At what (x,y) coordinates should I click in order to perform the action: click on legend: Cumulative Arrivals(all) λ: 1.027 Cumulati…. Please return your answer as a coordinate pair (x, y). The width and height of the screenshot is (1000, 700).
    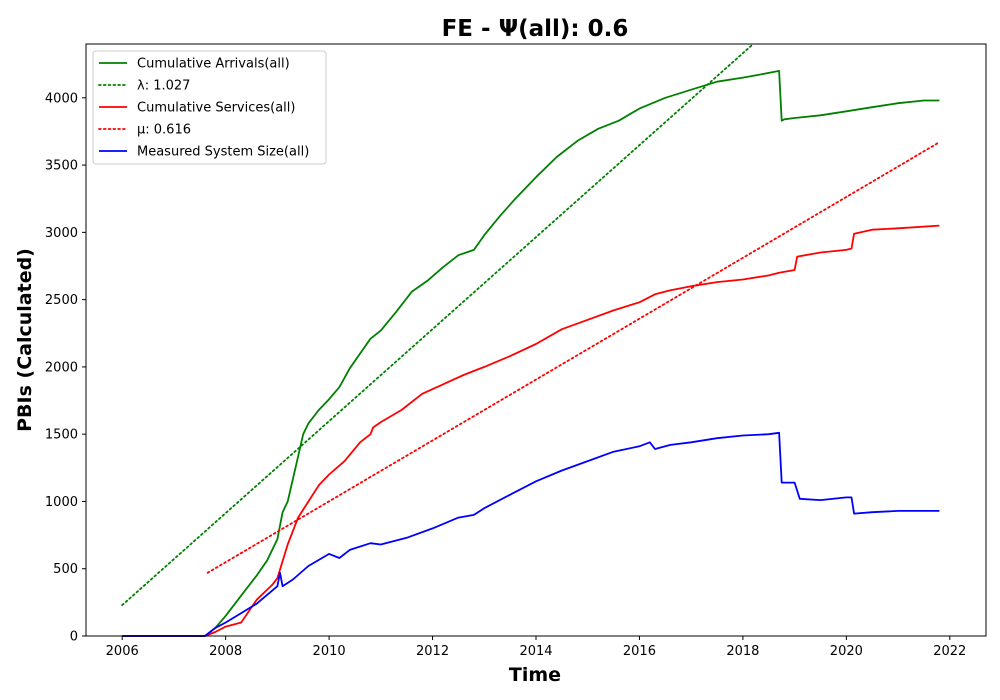
    Looking at the image, I should click on (209, 107).